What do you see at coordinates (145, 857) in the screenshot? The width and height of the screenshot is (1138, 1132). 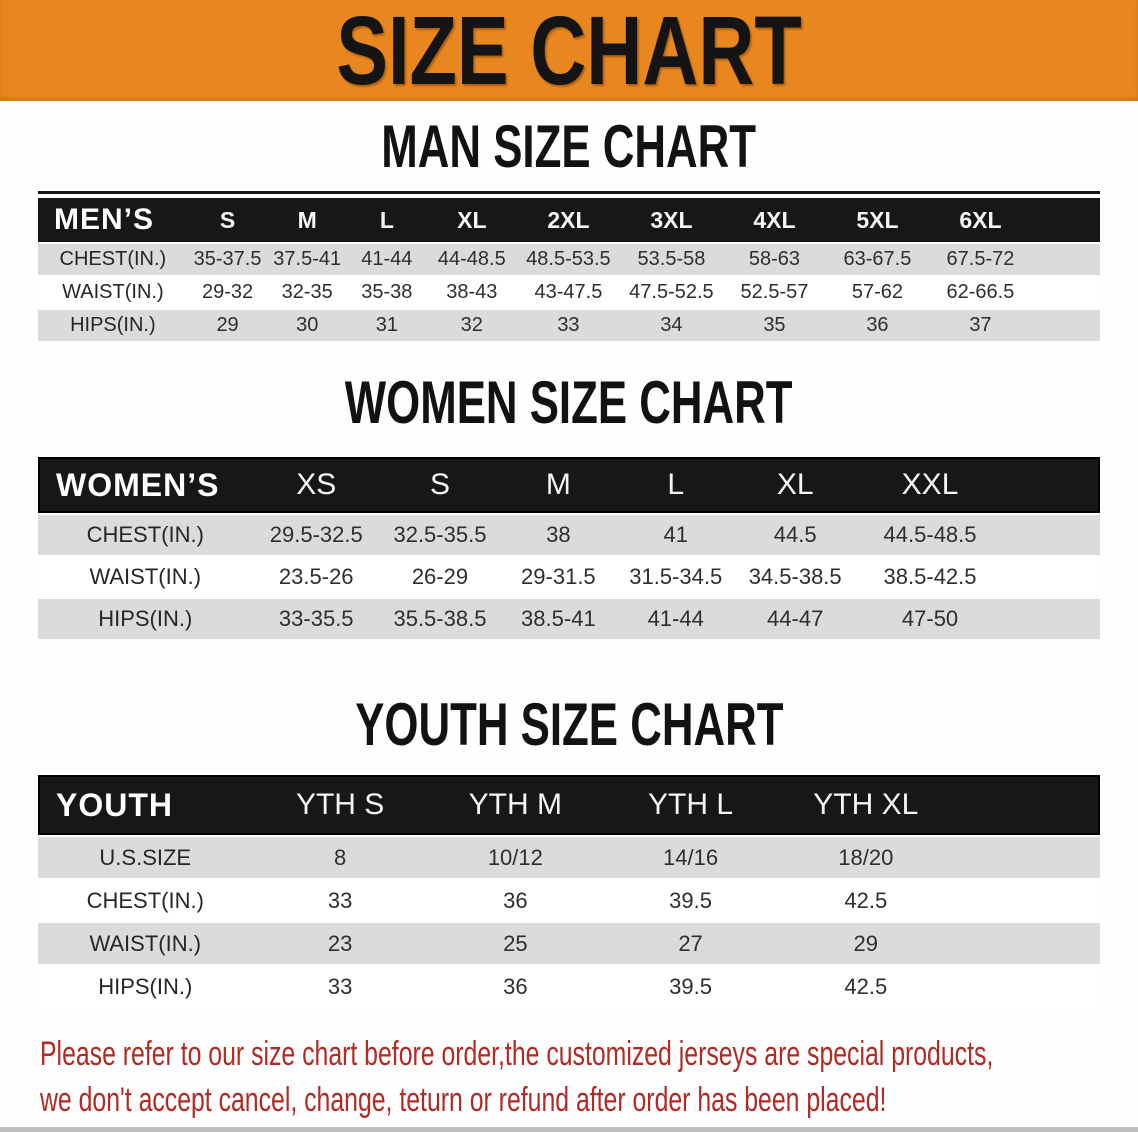 I see `row-label: U.S.SIZE` at bounding box center [145, 857].